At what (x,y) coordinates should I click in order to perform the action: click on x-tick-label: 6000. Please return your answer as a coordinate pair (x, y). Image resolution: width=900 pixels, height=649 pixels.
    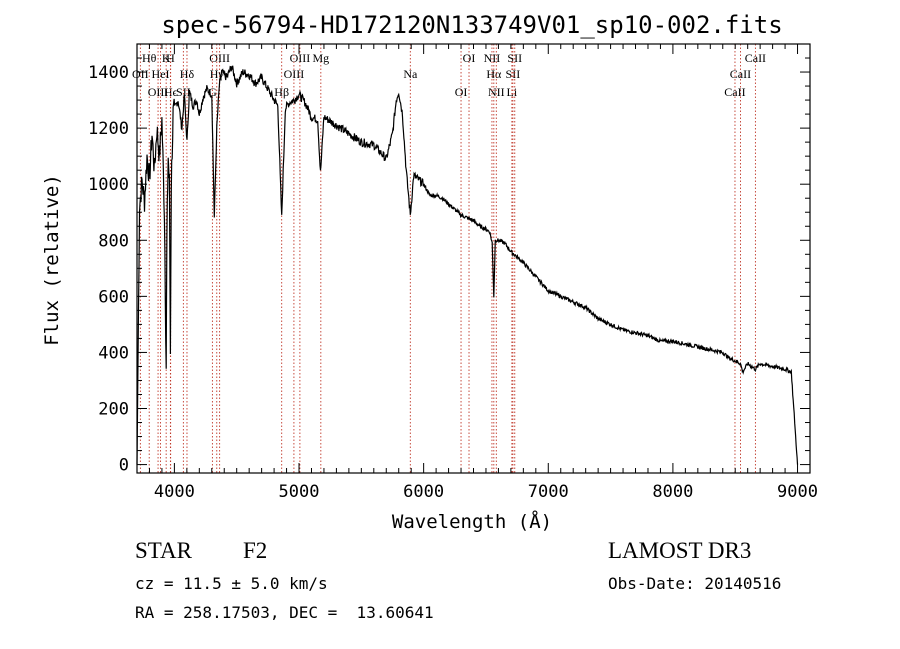
    Looking at the image, I should click on (423, 492).